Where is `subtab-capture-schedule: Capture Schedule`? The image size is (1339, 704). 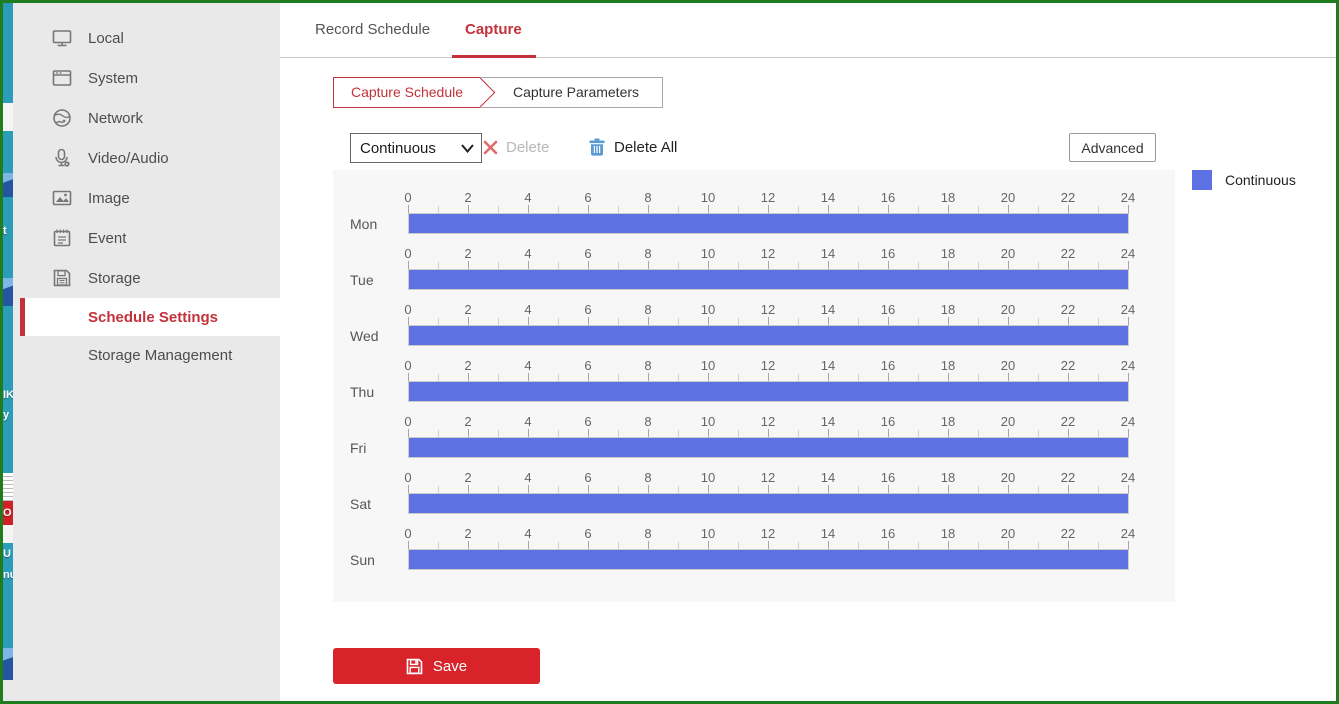
subtab-capture-schedule: Capture Schedule is located at coordinates (406, 92).